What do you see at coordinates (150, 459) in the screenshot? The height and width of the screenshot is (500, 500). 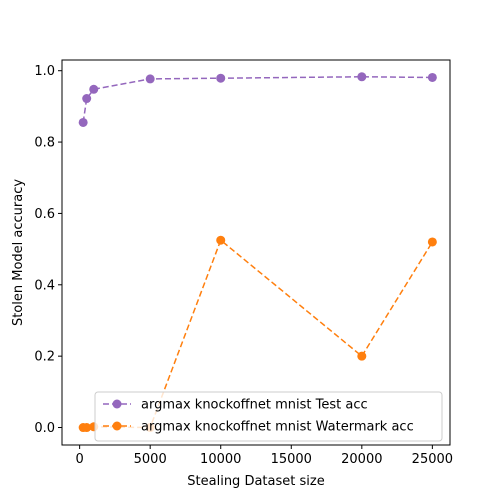 I see `x-tick-label: 5000` at bounding box center [150, 459].